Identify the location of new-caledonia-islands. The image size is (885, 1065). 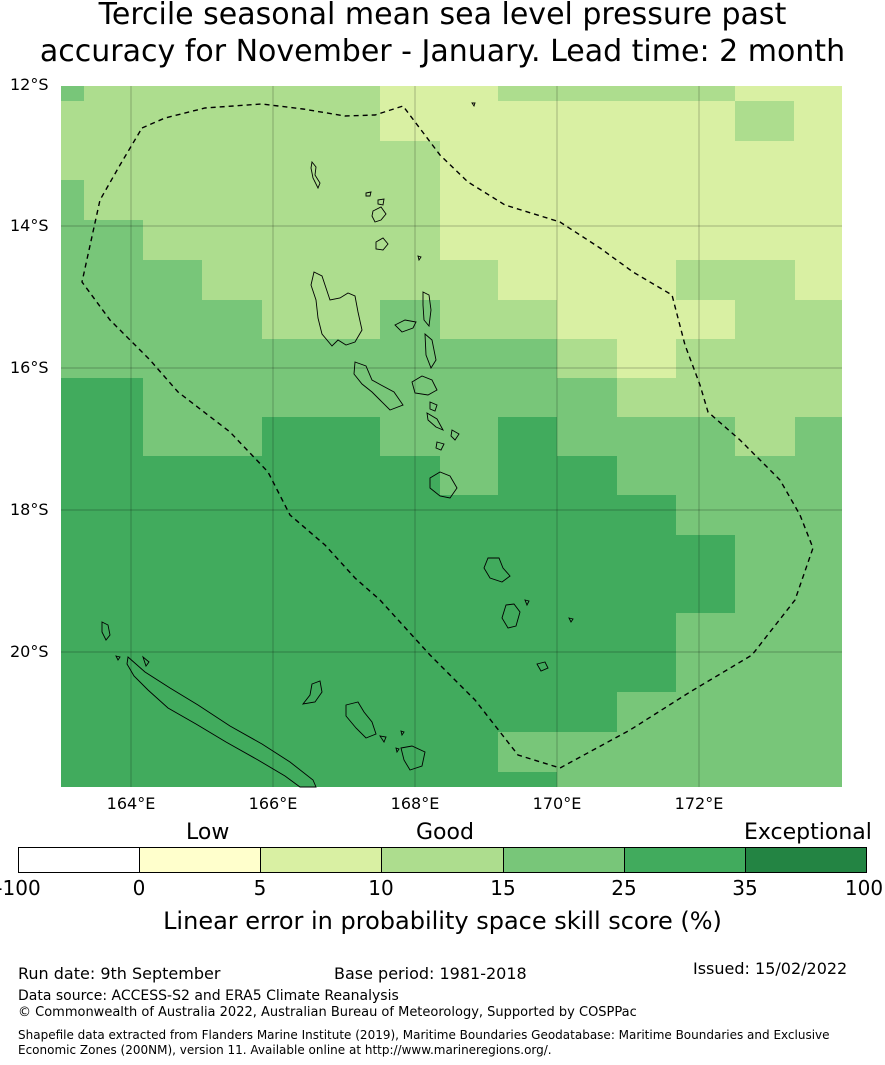
(263, 704).